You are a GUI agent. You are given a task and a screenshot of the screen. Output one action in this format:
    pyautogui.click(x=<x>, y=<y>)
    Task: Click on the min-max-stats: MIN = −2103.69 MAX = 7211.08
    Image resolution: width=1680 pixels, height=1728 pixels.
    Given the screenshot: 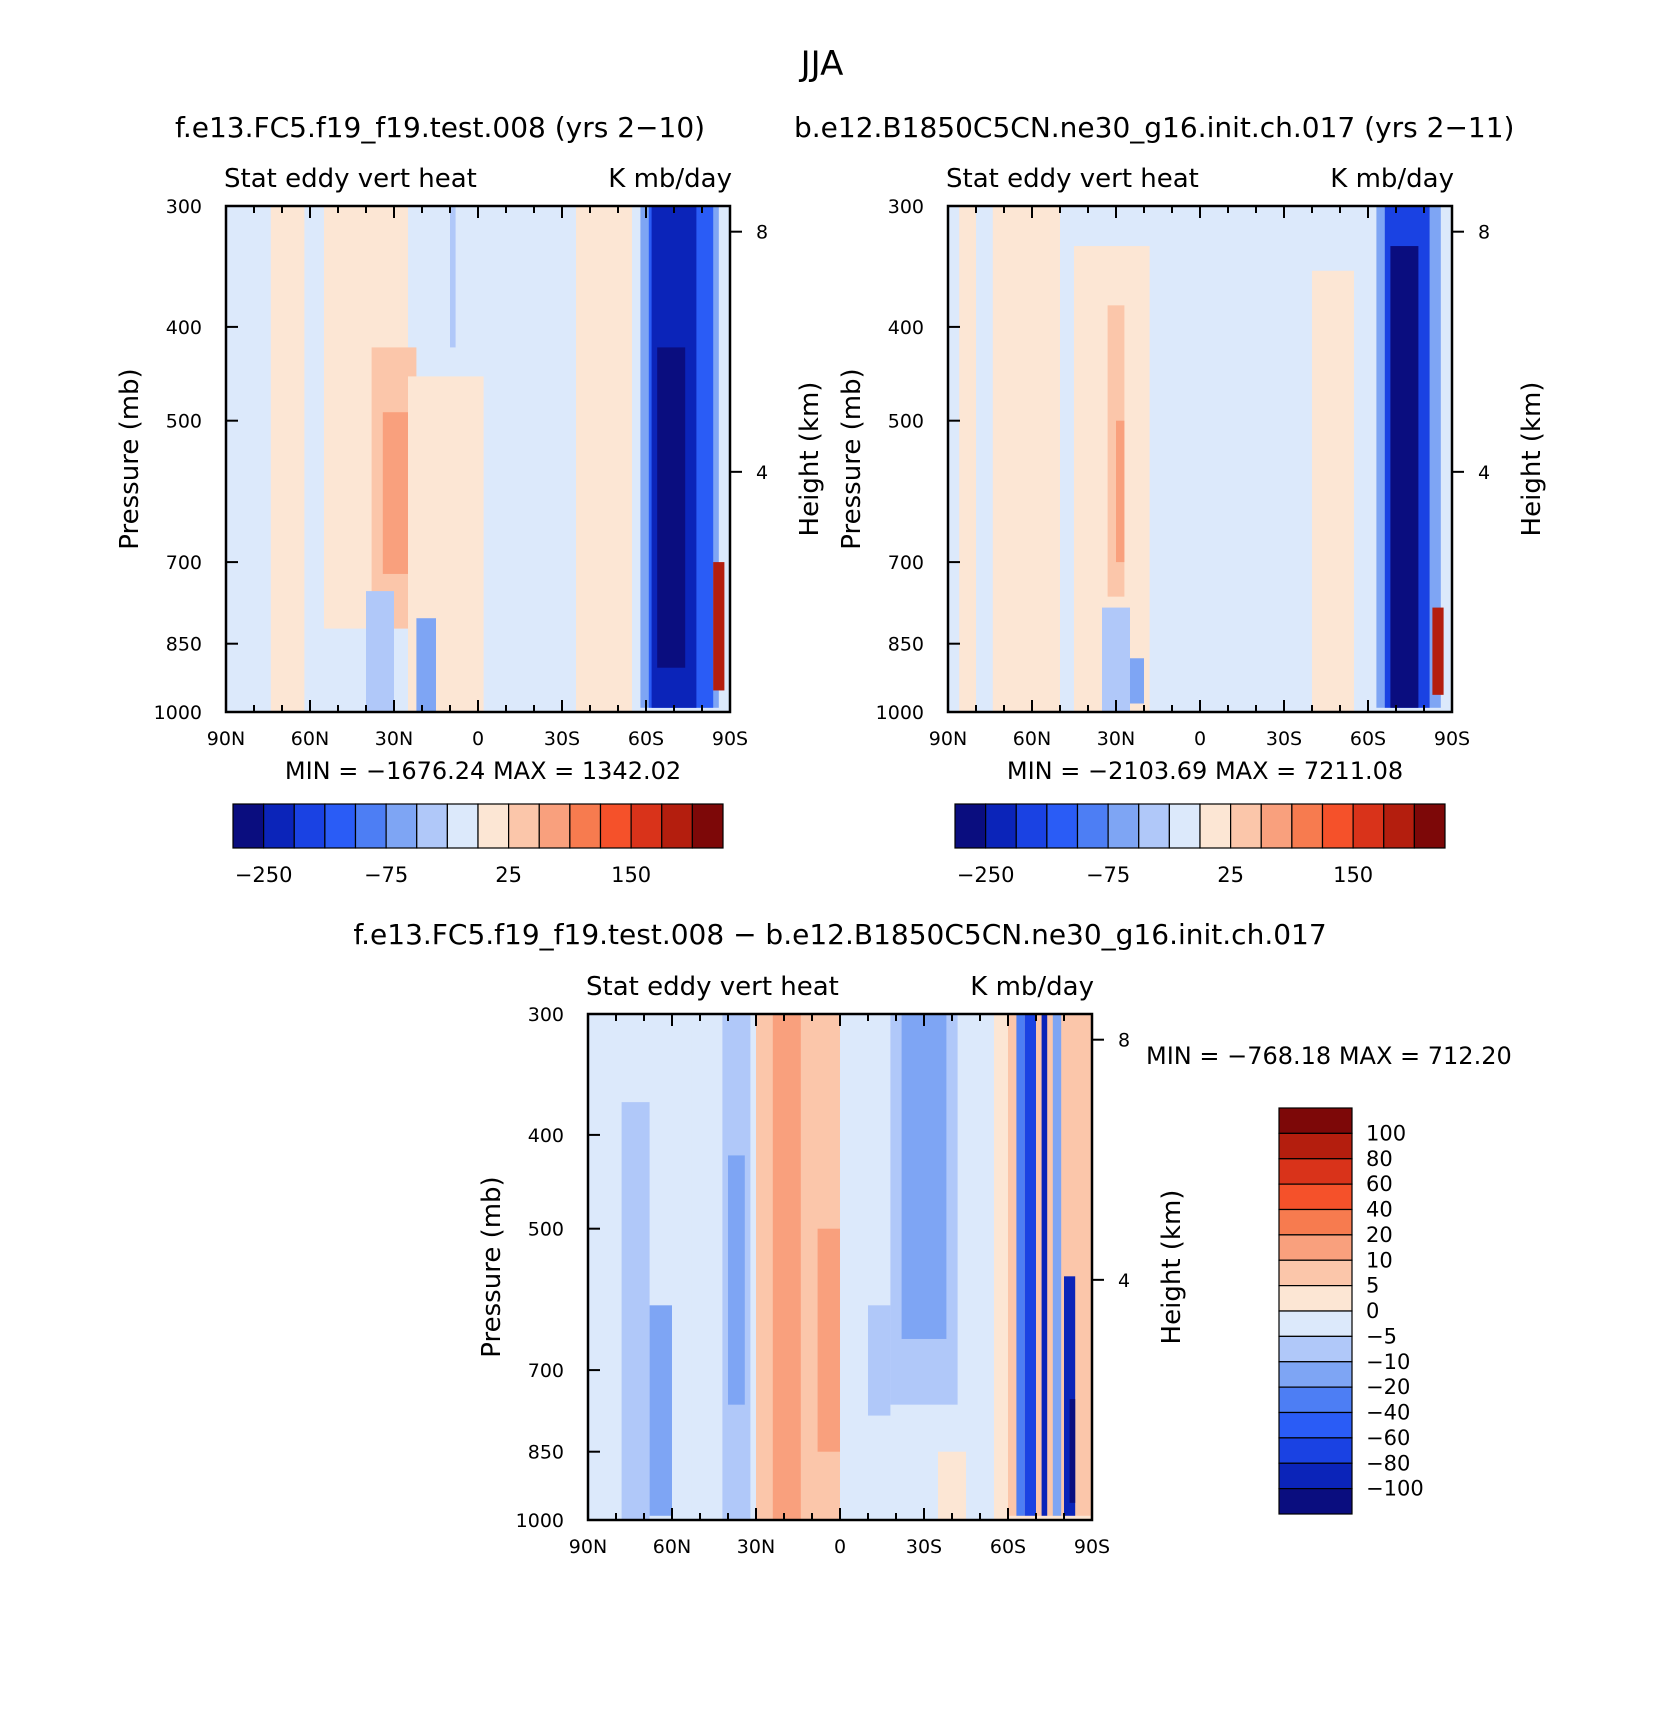 What is the action you would take?
    pyautogui.click(x=1205, y=771)
    